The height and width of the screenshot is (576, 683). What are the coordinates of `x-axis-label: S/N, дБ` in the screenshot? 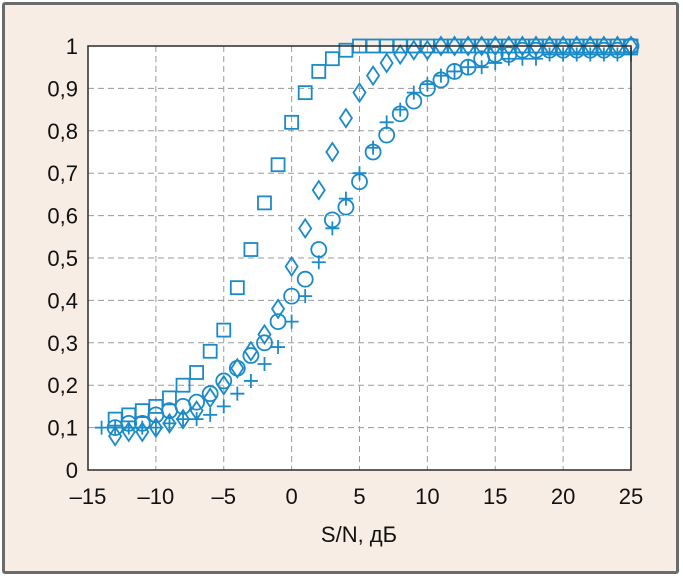 It's located at (359, 534).